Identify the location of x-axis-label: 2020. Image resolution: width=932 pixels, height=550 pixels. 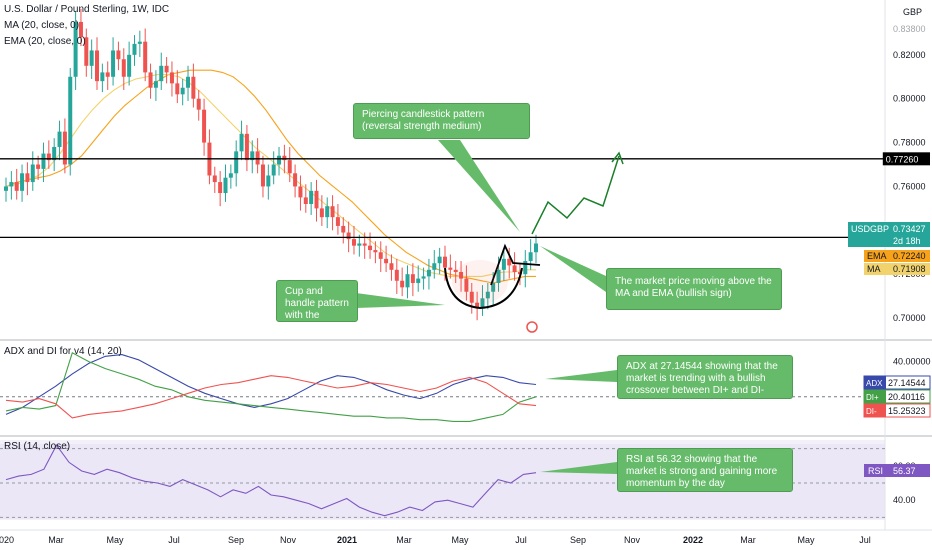
(7, 540).